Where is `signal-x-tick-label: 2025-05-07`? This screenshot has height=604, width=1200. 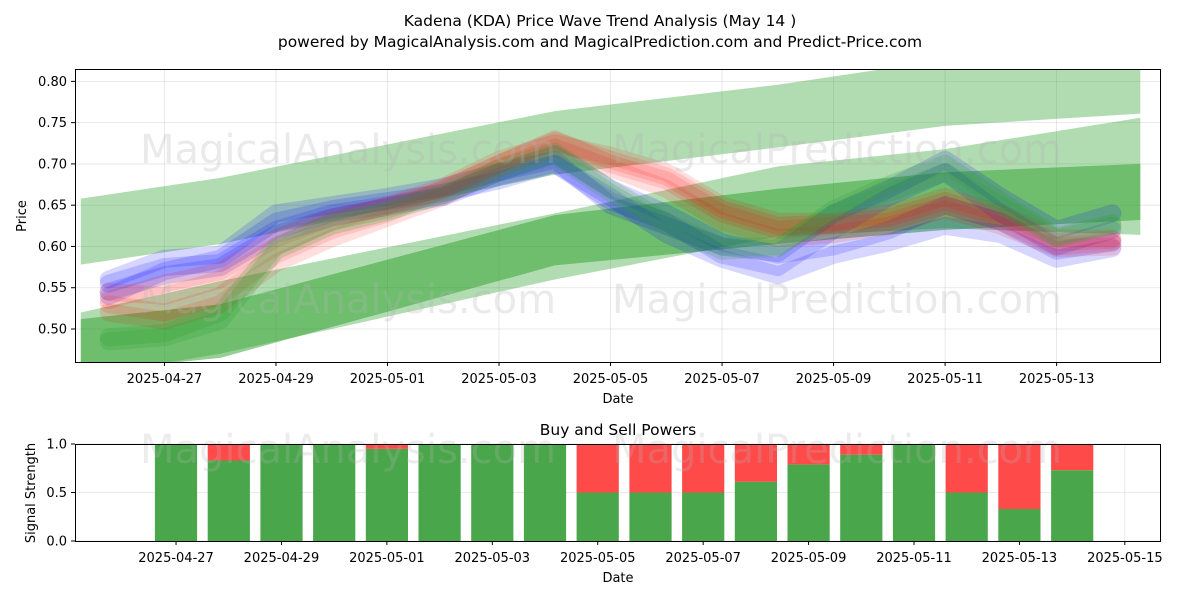
signal-x-tick-label: 2025-05-07 is located at coordinates (703, 558).